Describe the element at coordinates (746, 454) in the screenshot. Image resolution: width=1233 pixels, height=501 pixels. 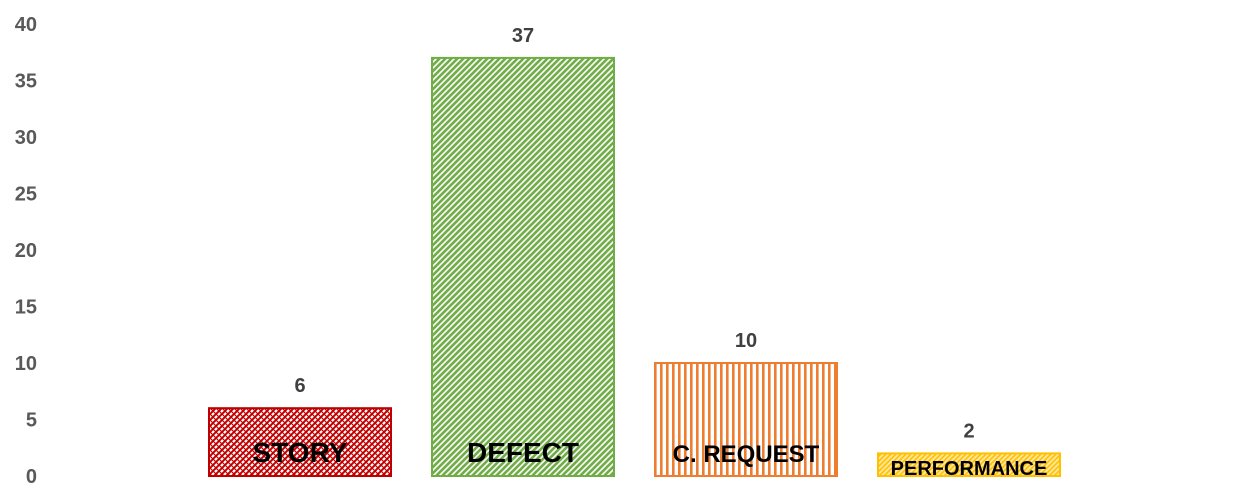
I see `category-label: C. REQUEST` at that location.